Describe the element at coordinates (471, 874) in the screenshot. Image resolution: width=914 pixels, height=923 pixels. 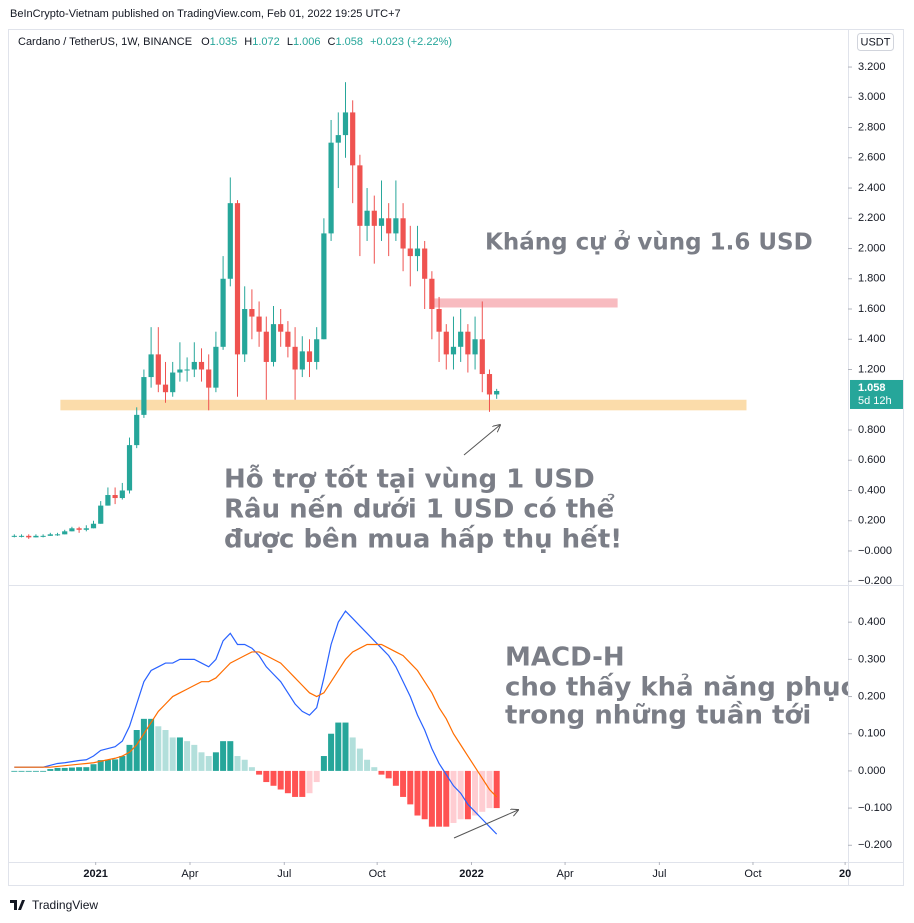
I see `x-tick-label: 2022` at that location.